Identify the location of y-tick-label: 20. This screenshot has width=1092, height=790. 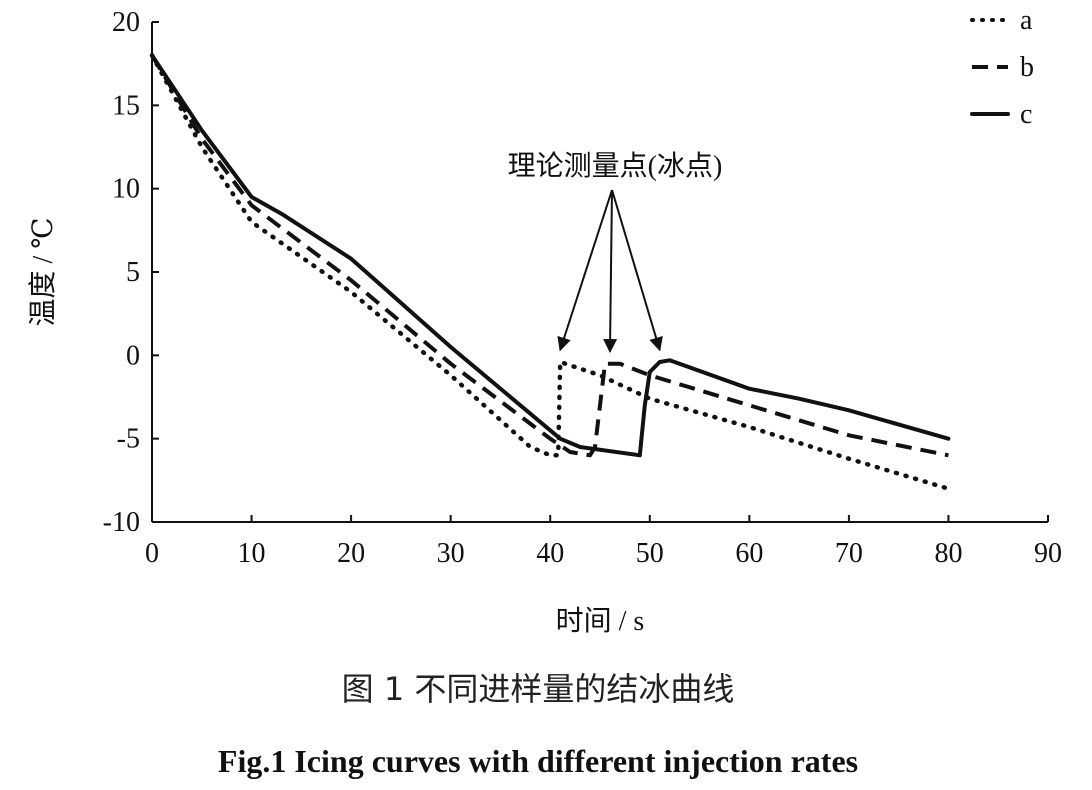
(126, 22).